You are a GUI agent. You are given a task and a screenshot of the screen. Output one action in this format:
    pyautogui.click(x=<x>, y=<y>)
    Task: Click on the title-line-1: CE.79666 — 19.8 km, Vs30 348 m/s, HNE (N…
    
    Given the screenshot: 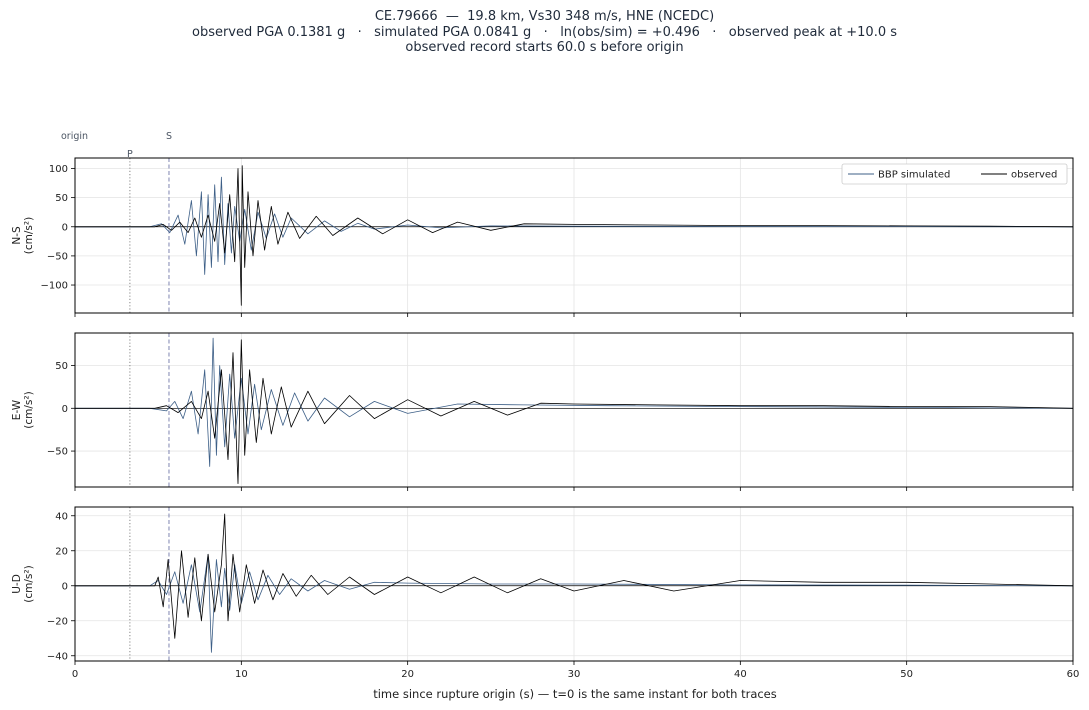 What is the action you would take?
    pyautogui.click(x=544, y=16)
    